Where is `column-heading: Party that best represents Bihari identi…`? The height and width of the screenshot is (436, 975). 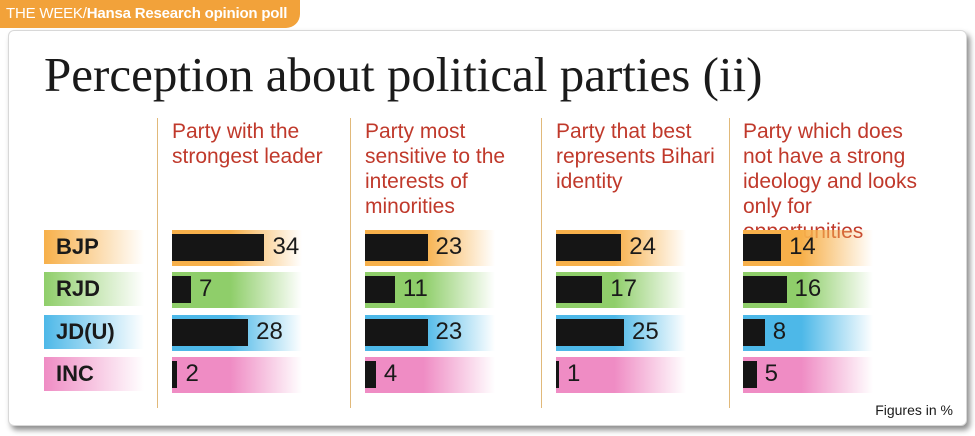 column-heading: Party that best represents Bihari identi… is located at coordinates (635, 156).